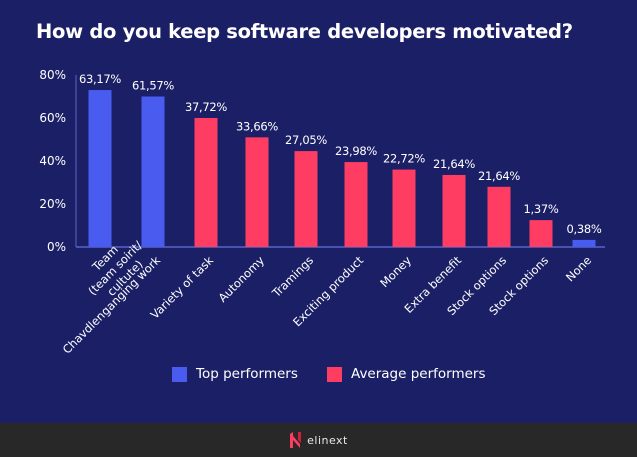 The height and width of the screenshot is (457, 637). What do you see at coordinates (52, 75) in the screenshot?
I see `y-tick-label: 80%` at bounding box center [52, 75].